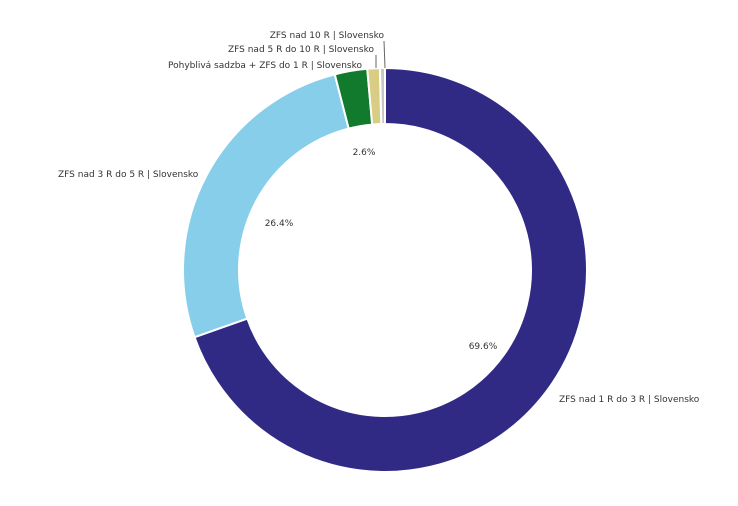 Image resolution: width=738 pixels, height=506 pixels. What do you see at coordinates (483, 347) in the screenshot?
I see `slice-1-value-label: 69.6%` at bounding box center [483, 347].